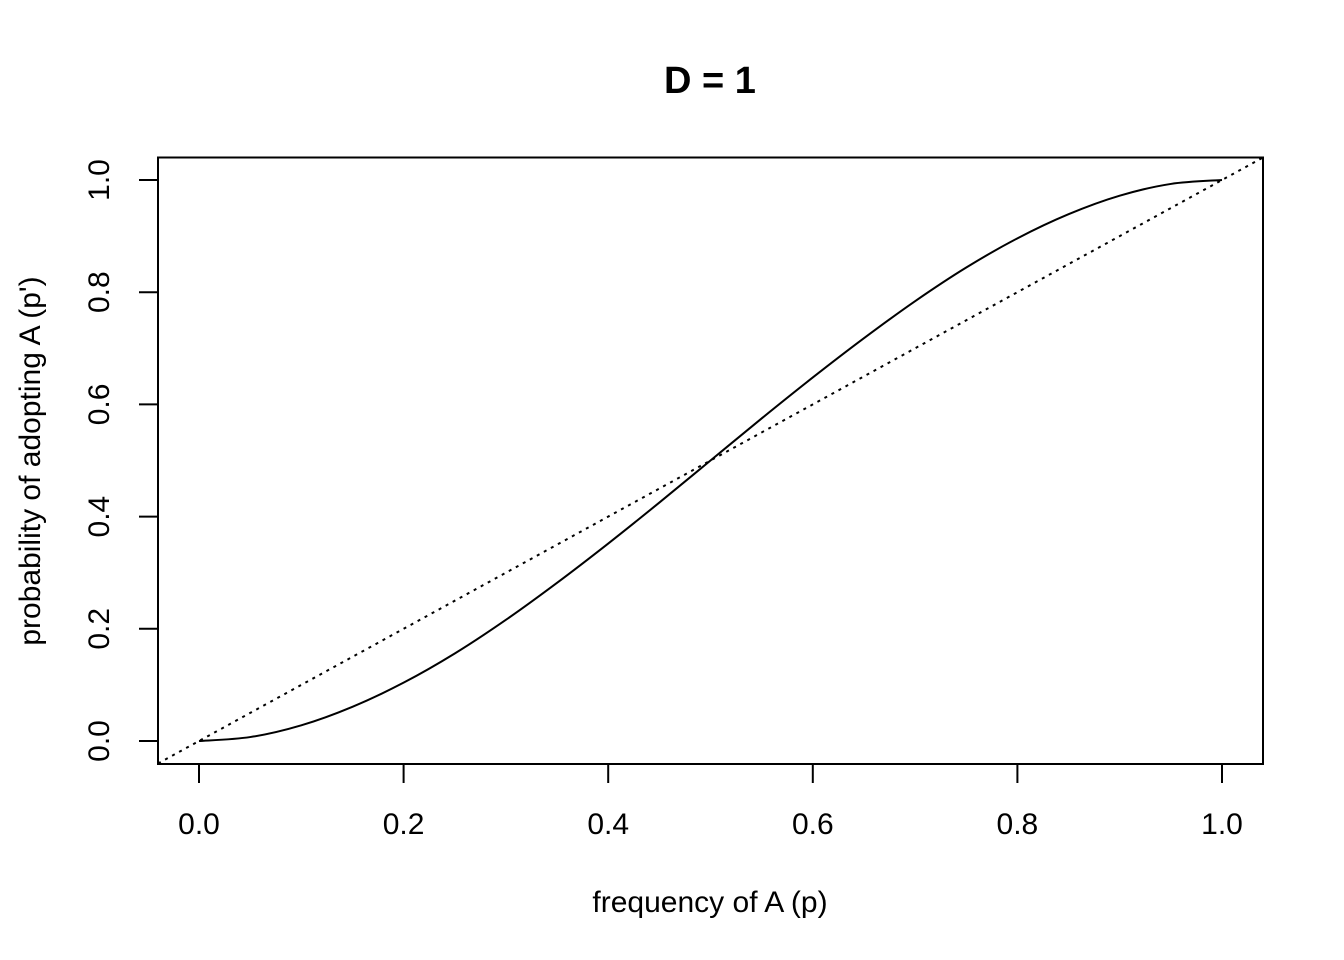 Image resolution: width=1344 pixels, height=960 pixels. I want to click on y-tick-label: 0.6, so click(99, 405).